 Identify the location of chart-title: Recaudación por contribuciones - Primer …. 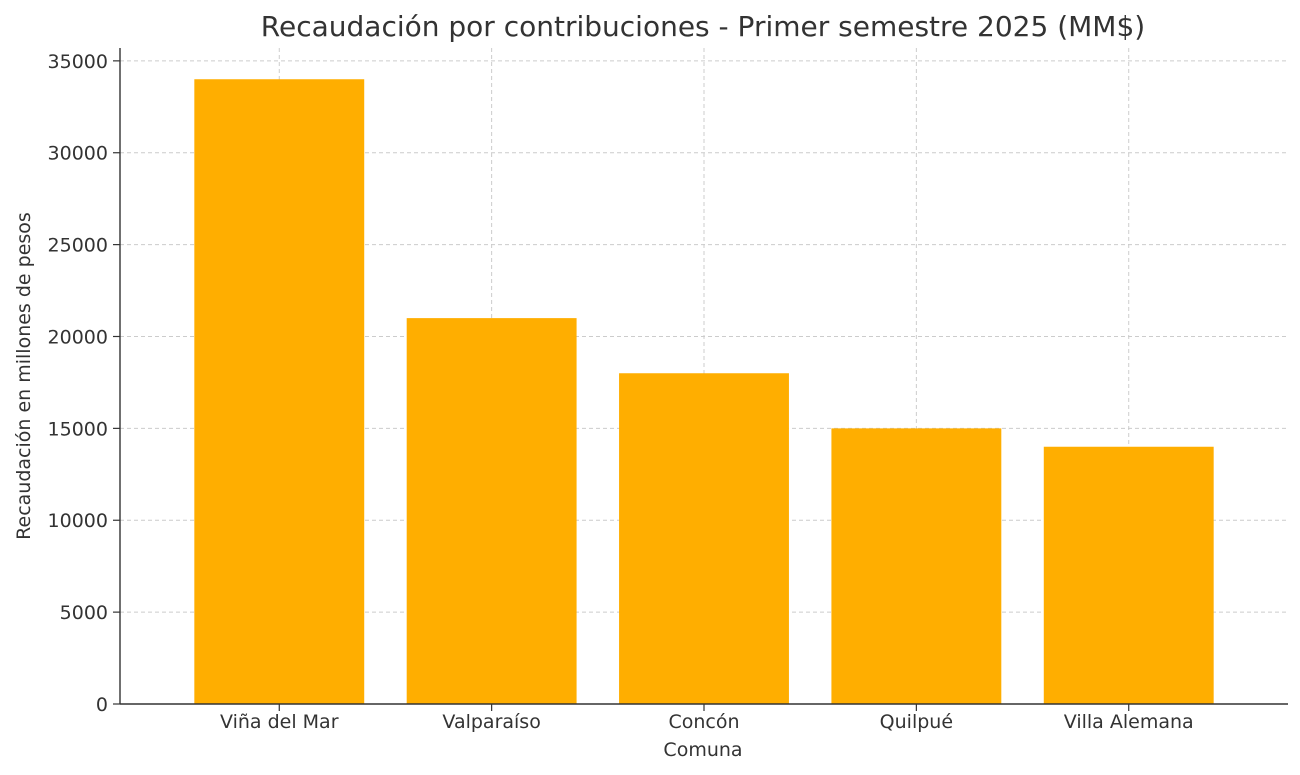
(703, 26).